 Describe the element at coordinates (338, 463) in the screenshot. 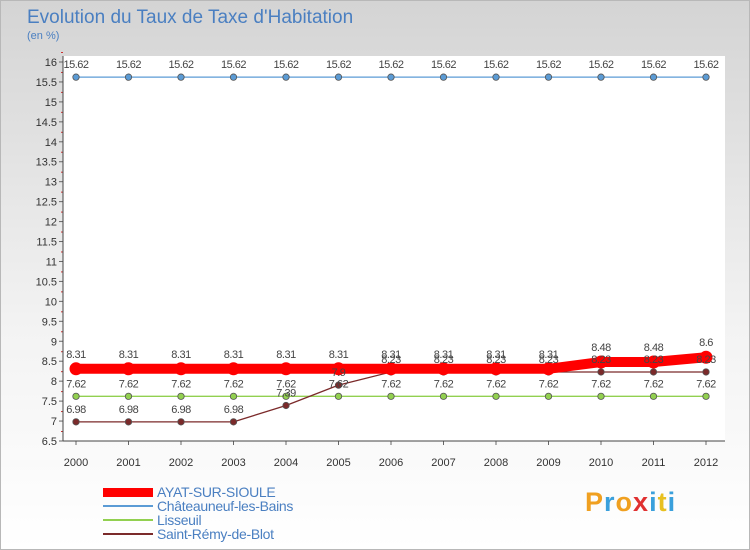

I see `x-tick-label: 2005` at that location.